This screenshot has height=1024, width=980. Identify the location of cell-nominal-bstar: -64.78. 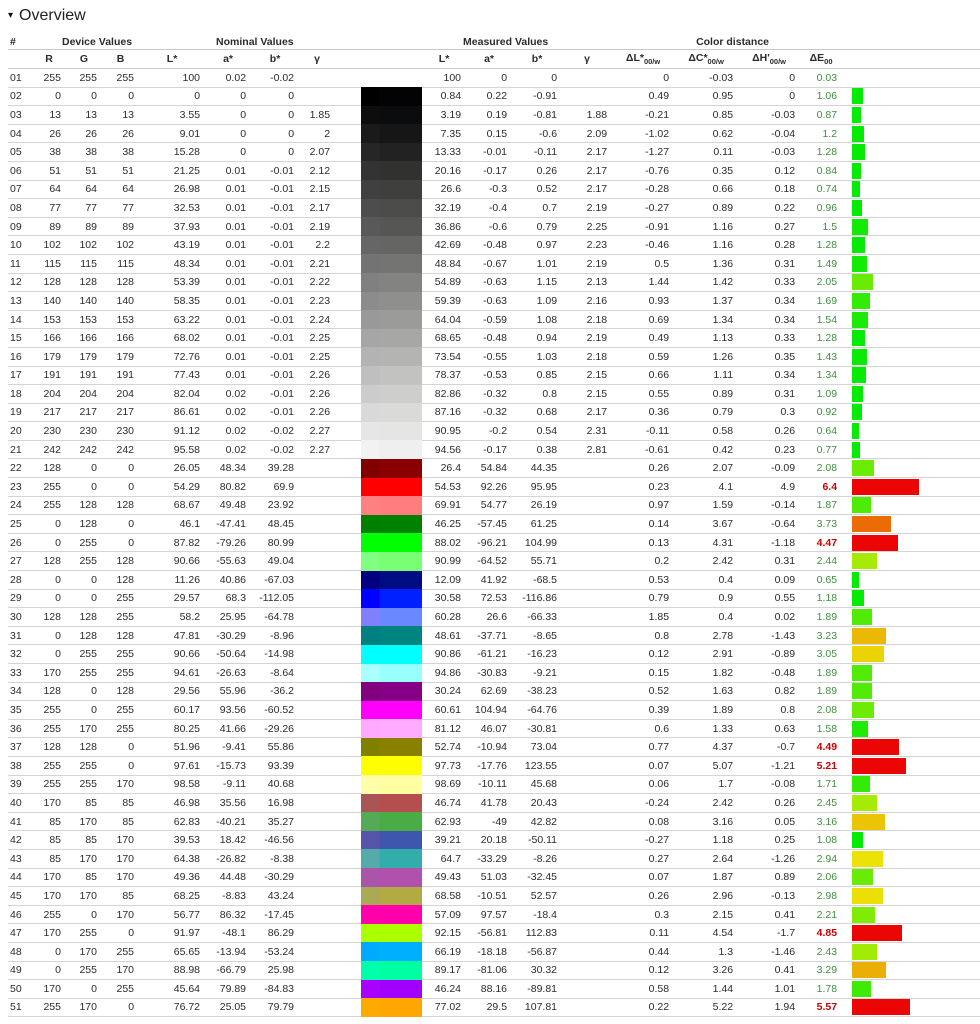
(275, 617).